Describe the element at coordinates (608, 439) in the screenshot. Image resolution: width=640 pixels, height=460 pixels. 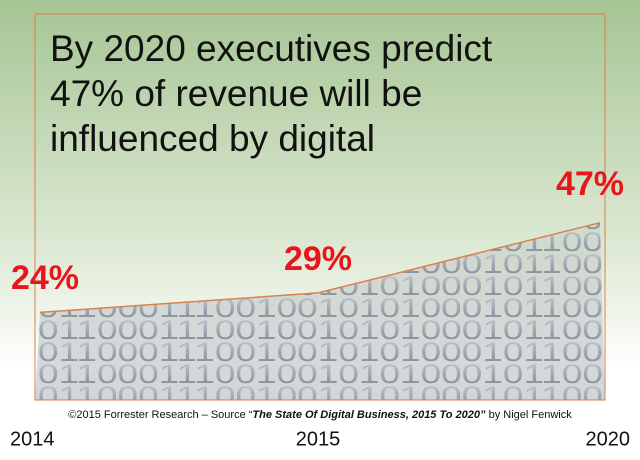
I see `x-tick-label: 2020` at that location.